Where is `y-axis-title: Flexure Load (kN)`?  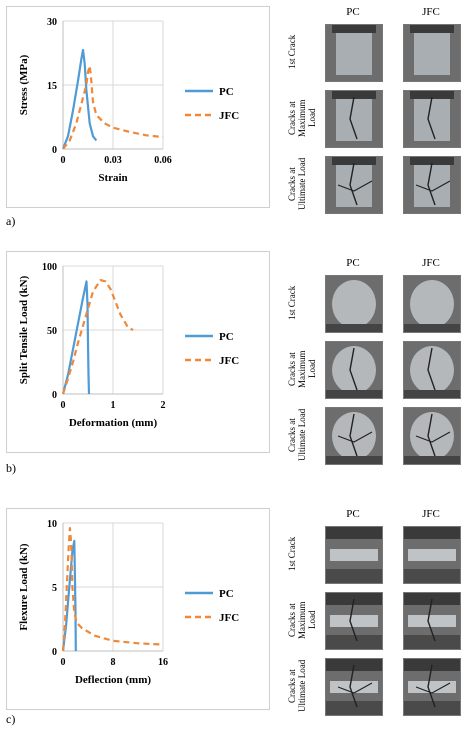 y-axis-title: Flexure Load (kN) is located at coordinates (24, 587).